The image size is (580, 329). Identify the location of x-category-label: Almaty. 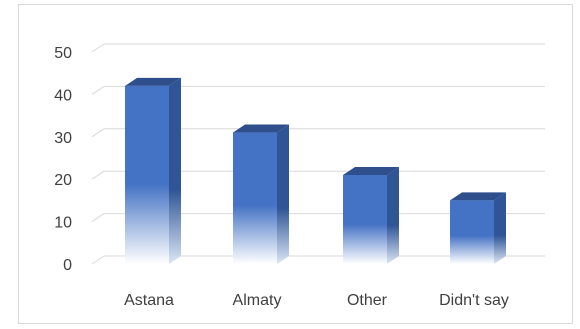
(257, 300).